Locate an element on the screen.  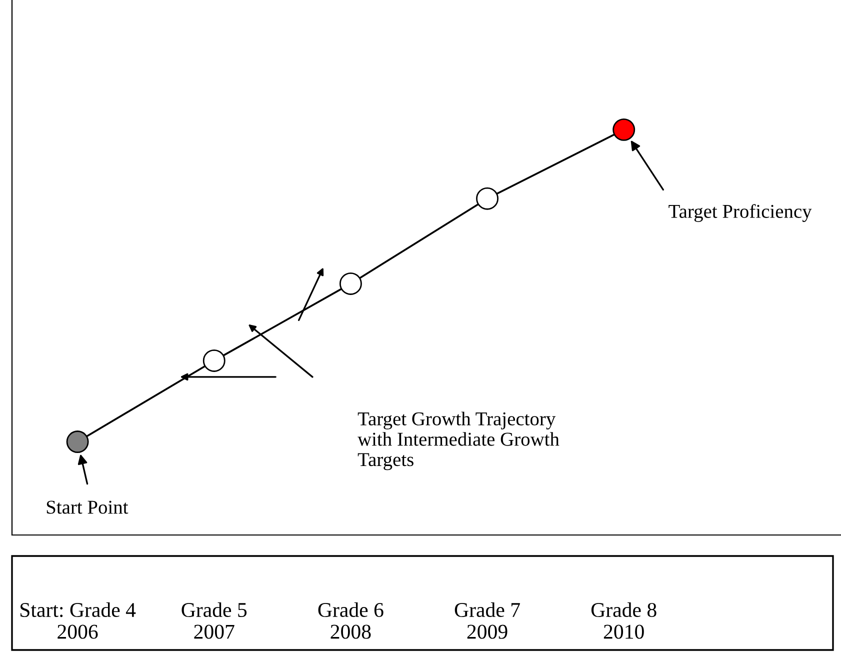
x-tick-label: Grade 7 2009 is located at coordinates (487, 620).